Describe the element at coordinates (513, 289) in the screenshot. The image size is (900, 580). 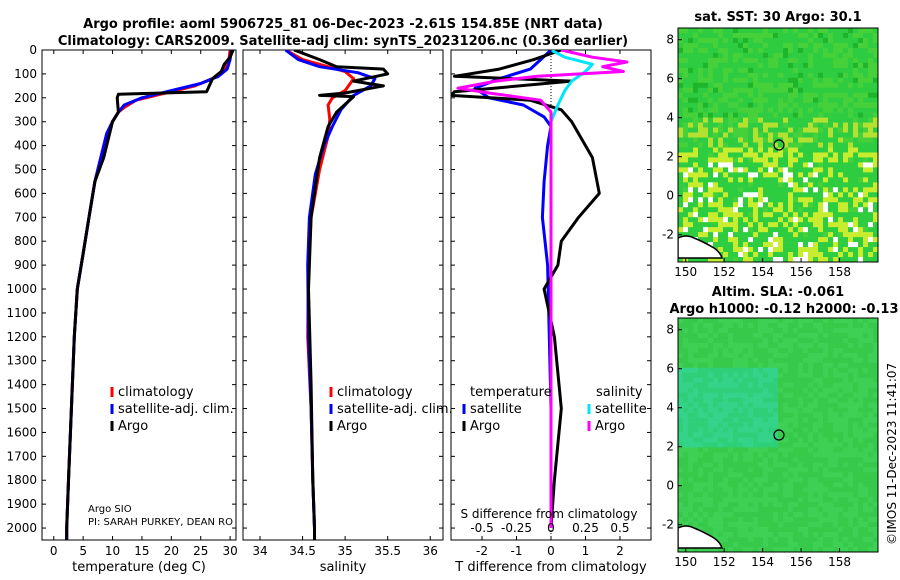
I see `series-line-temperature-satellite` at that location.